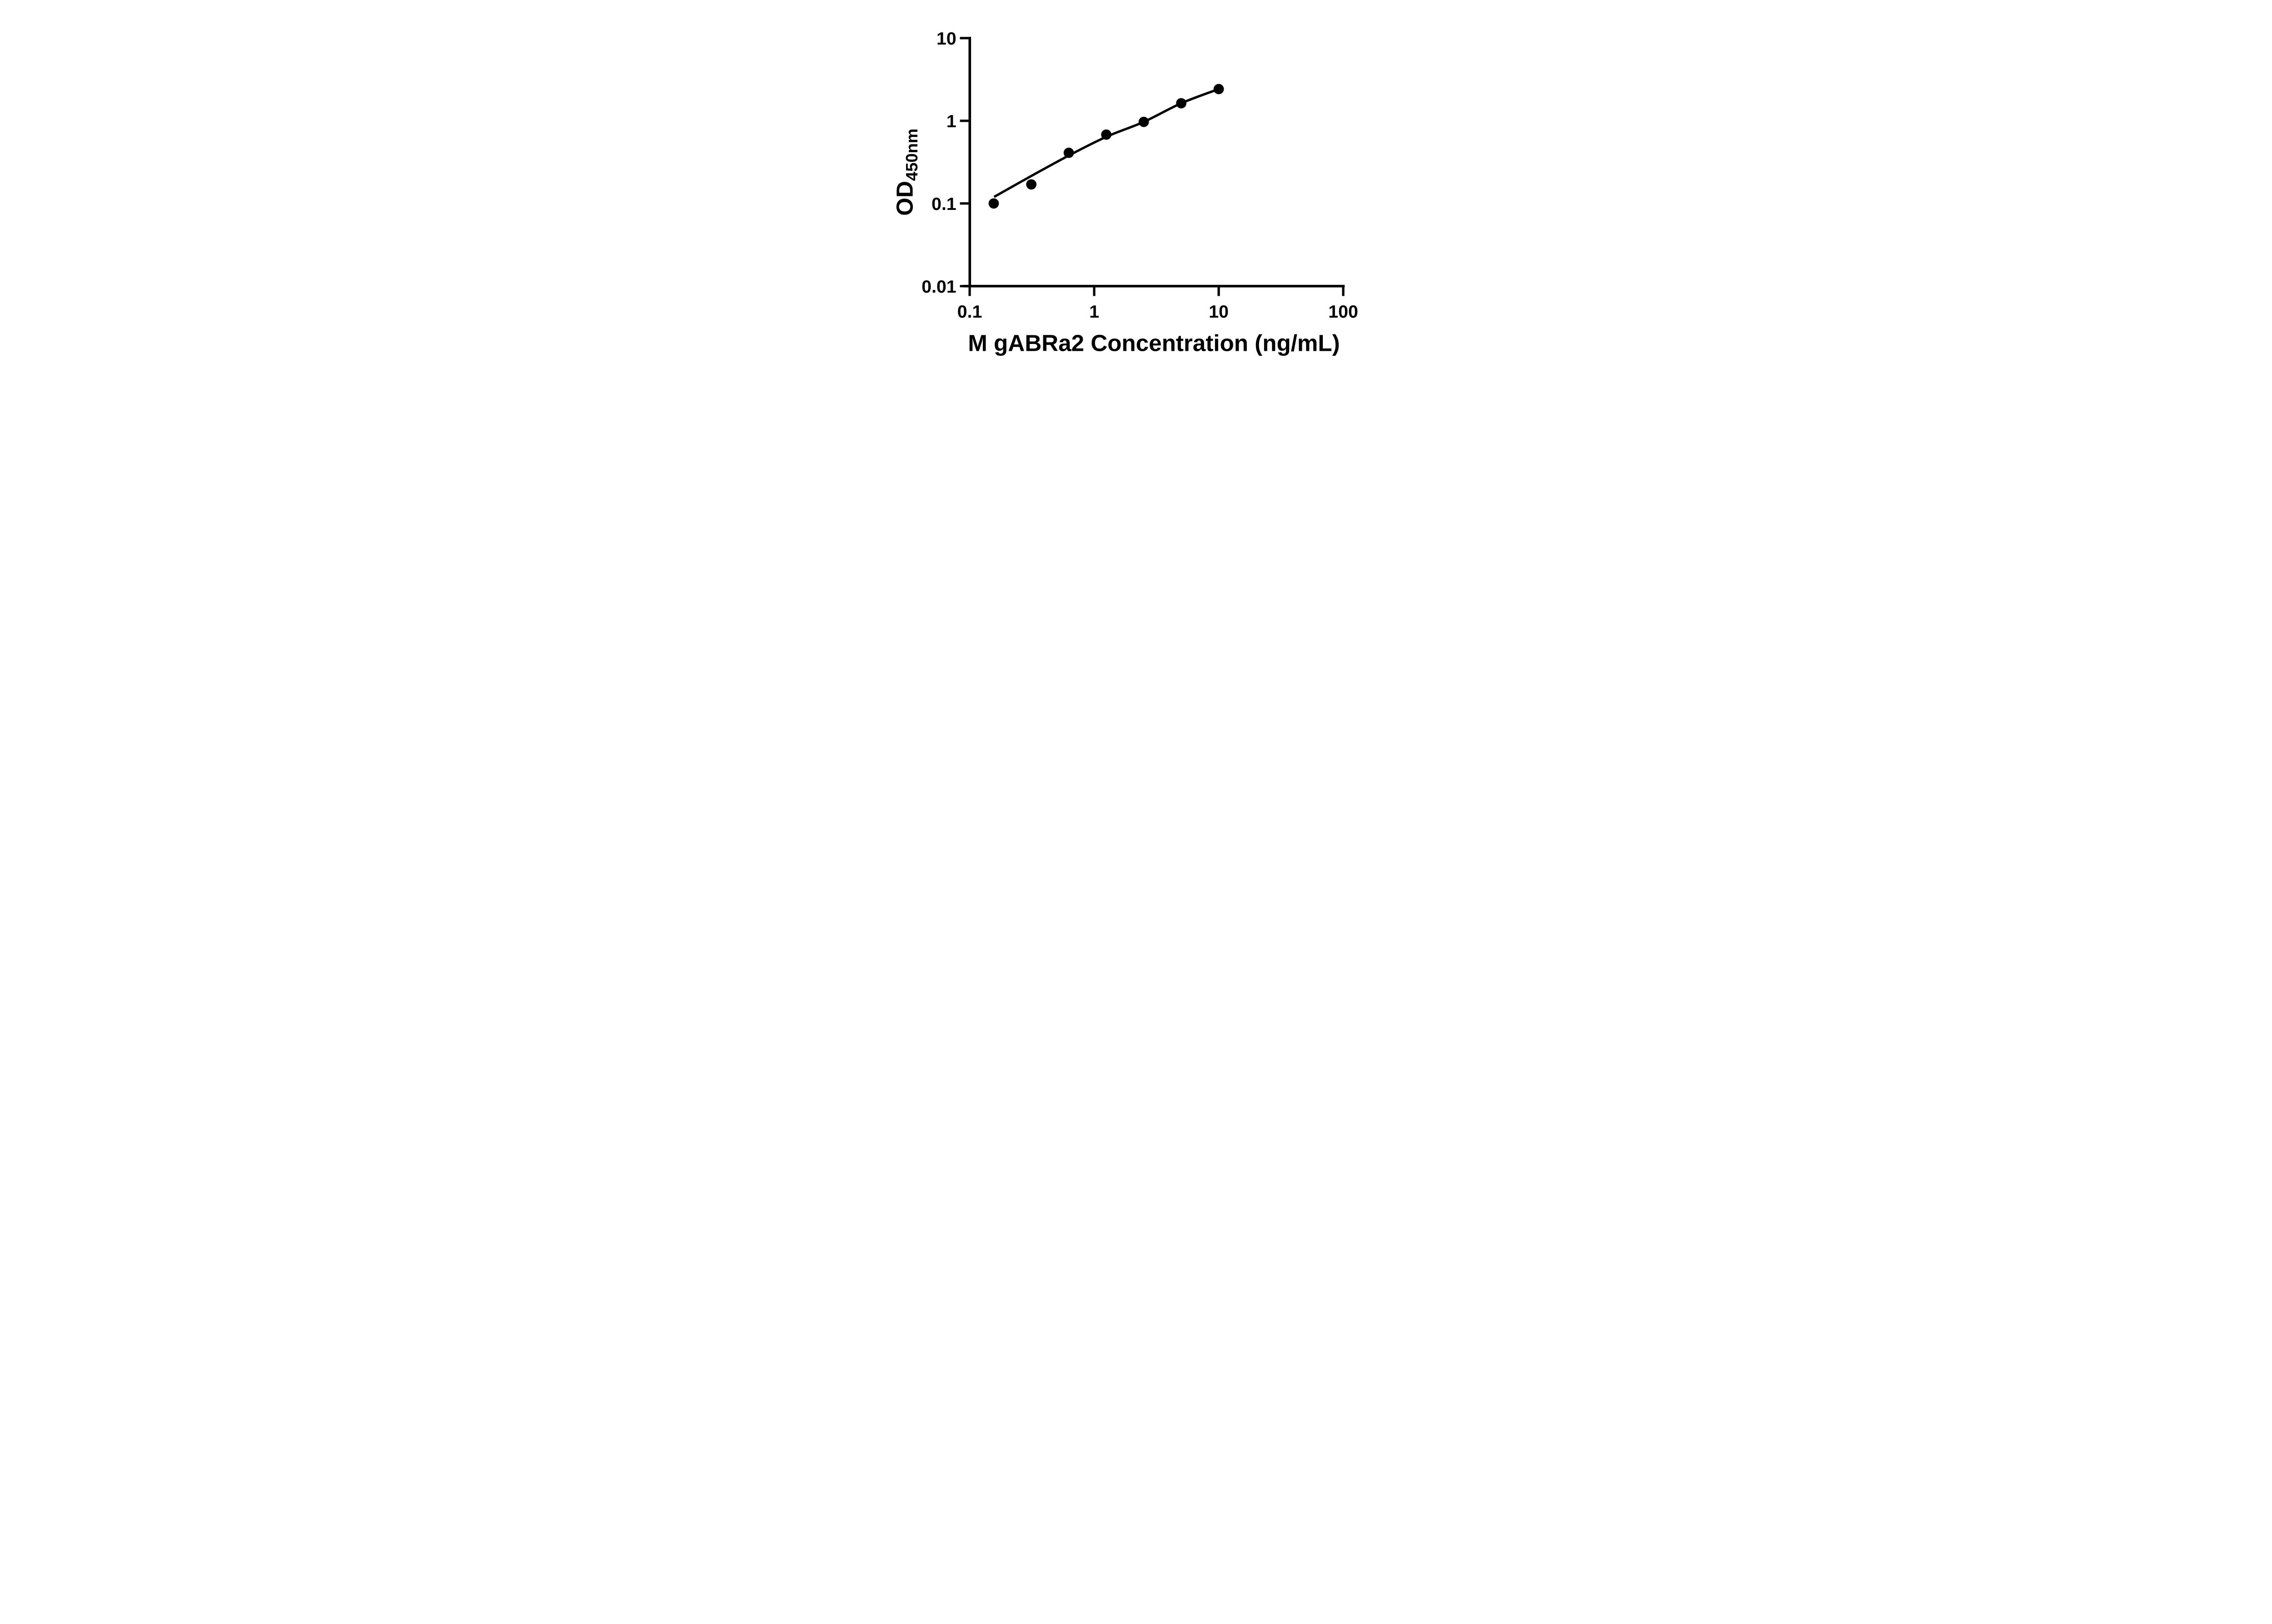 The width and height of the screenshot is (2272, 1624). I want to click on y-tick-label: 1, so click(952, 121).